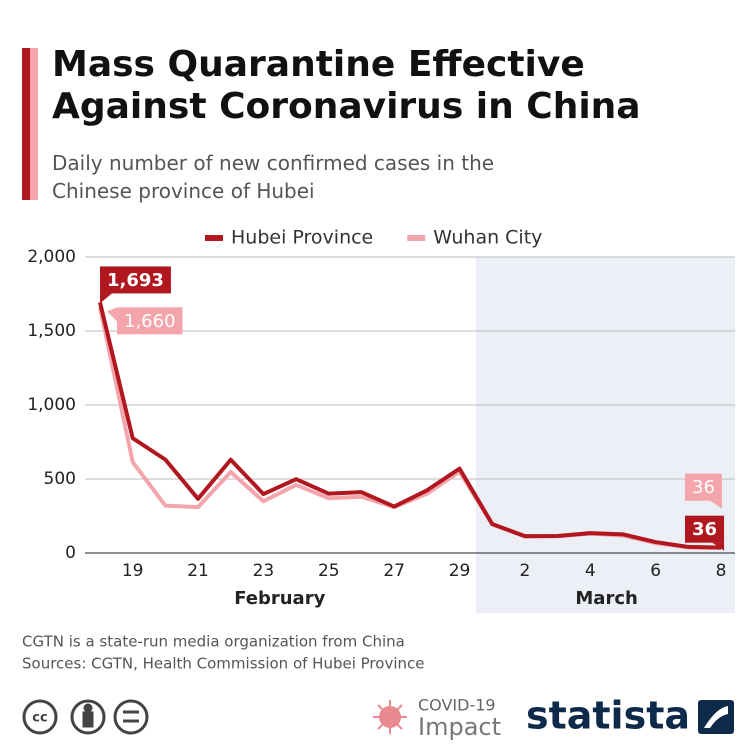 Image resolution: width=751 pixels, height=756 pixels. I want to click on legend-label: Hubei Province, so click(302, 238).